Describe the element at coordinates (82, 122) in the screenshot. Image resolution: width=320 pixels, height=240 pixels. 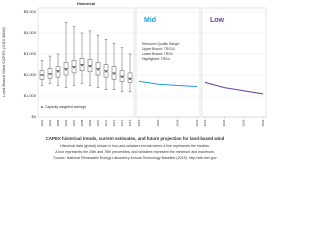
I see `x-tick-label: 2008` at that location.